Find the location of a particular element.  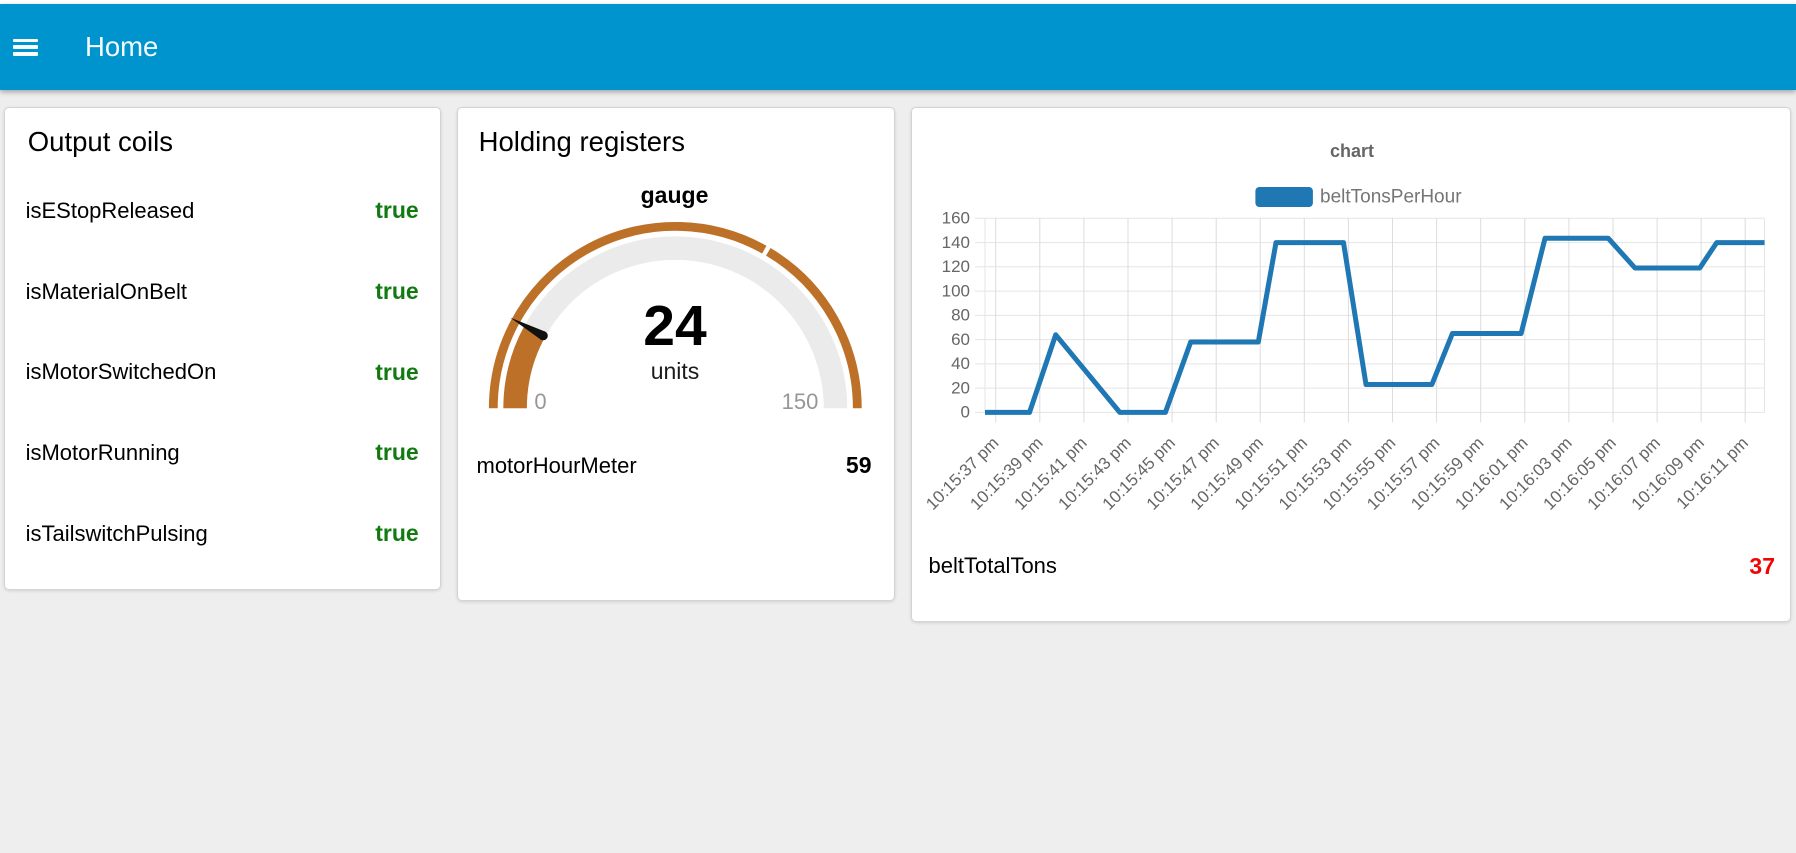

svg-text: 40 is located at coordinates (960, 363).